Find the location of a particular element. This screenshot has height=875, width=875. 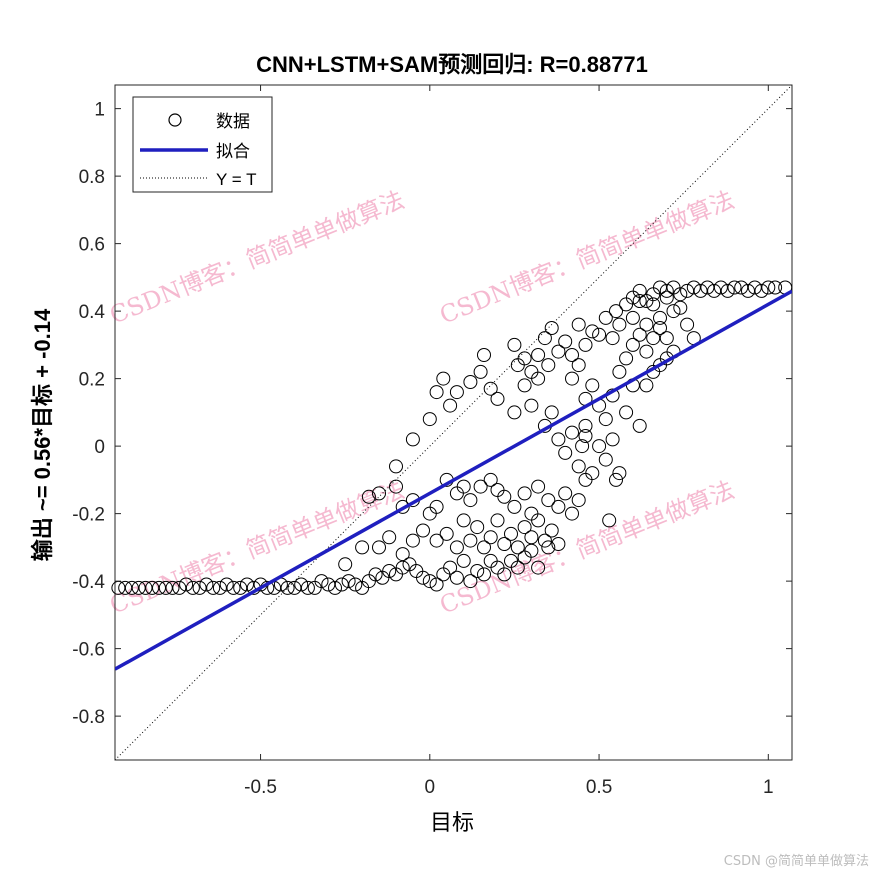

x-axis-label: 目标 is located at coordinates (452, 823).